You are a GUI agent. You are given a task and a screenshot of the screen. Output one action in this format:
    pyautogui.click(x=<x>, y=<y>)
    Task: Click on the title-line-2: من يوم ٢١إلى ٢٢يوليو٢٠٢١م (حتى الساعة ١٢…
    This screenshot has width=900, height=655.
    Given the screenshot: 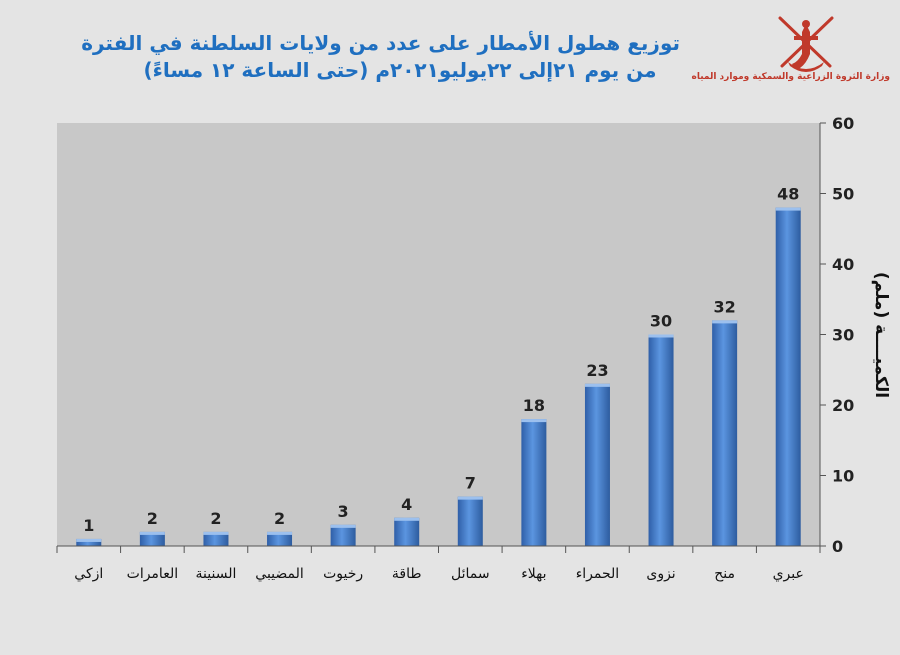 What is the action you would take?
    pyautogui.click(x=400, y=70)
    